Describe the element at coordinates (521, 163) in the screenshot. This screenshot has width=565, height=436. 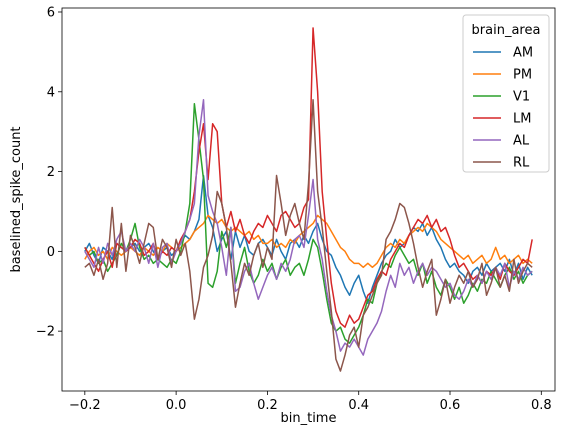
I see `legend-label-rl: RL` at that location.